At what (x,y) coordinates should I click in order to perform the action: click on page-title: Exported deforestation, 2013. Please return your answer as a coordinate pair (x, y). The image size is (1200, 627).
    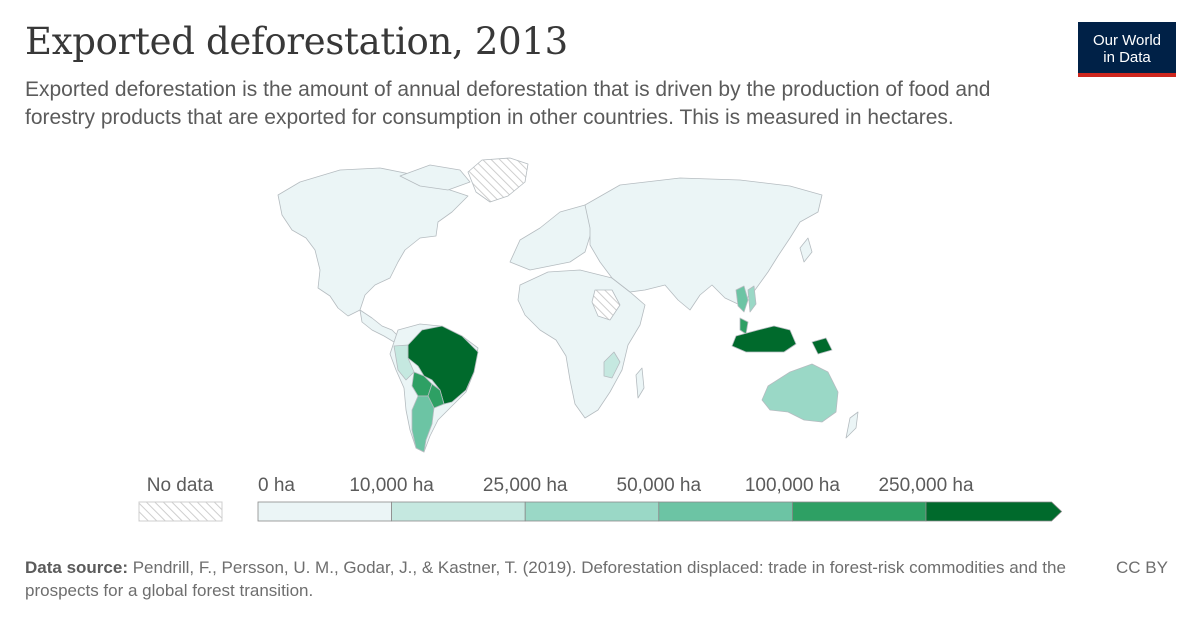
    Looking at the image, I should click on (296, 41).